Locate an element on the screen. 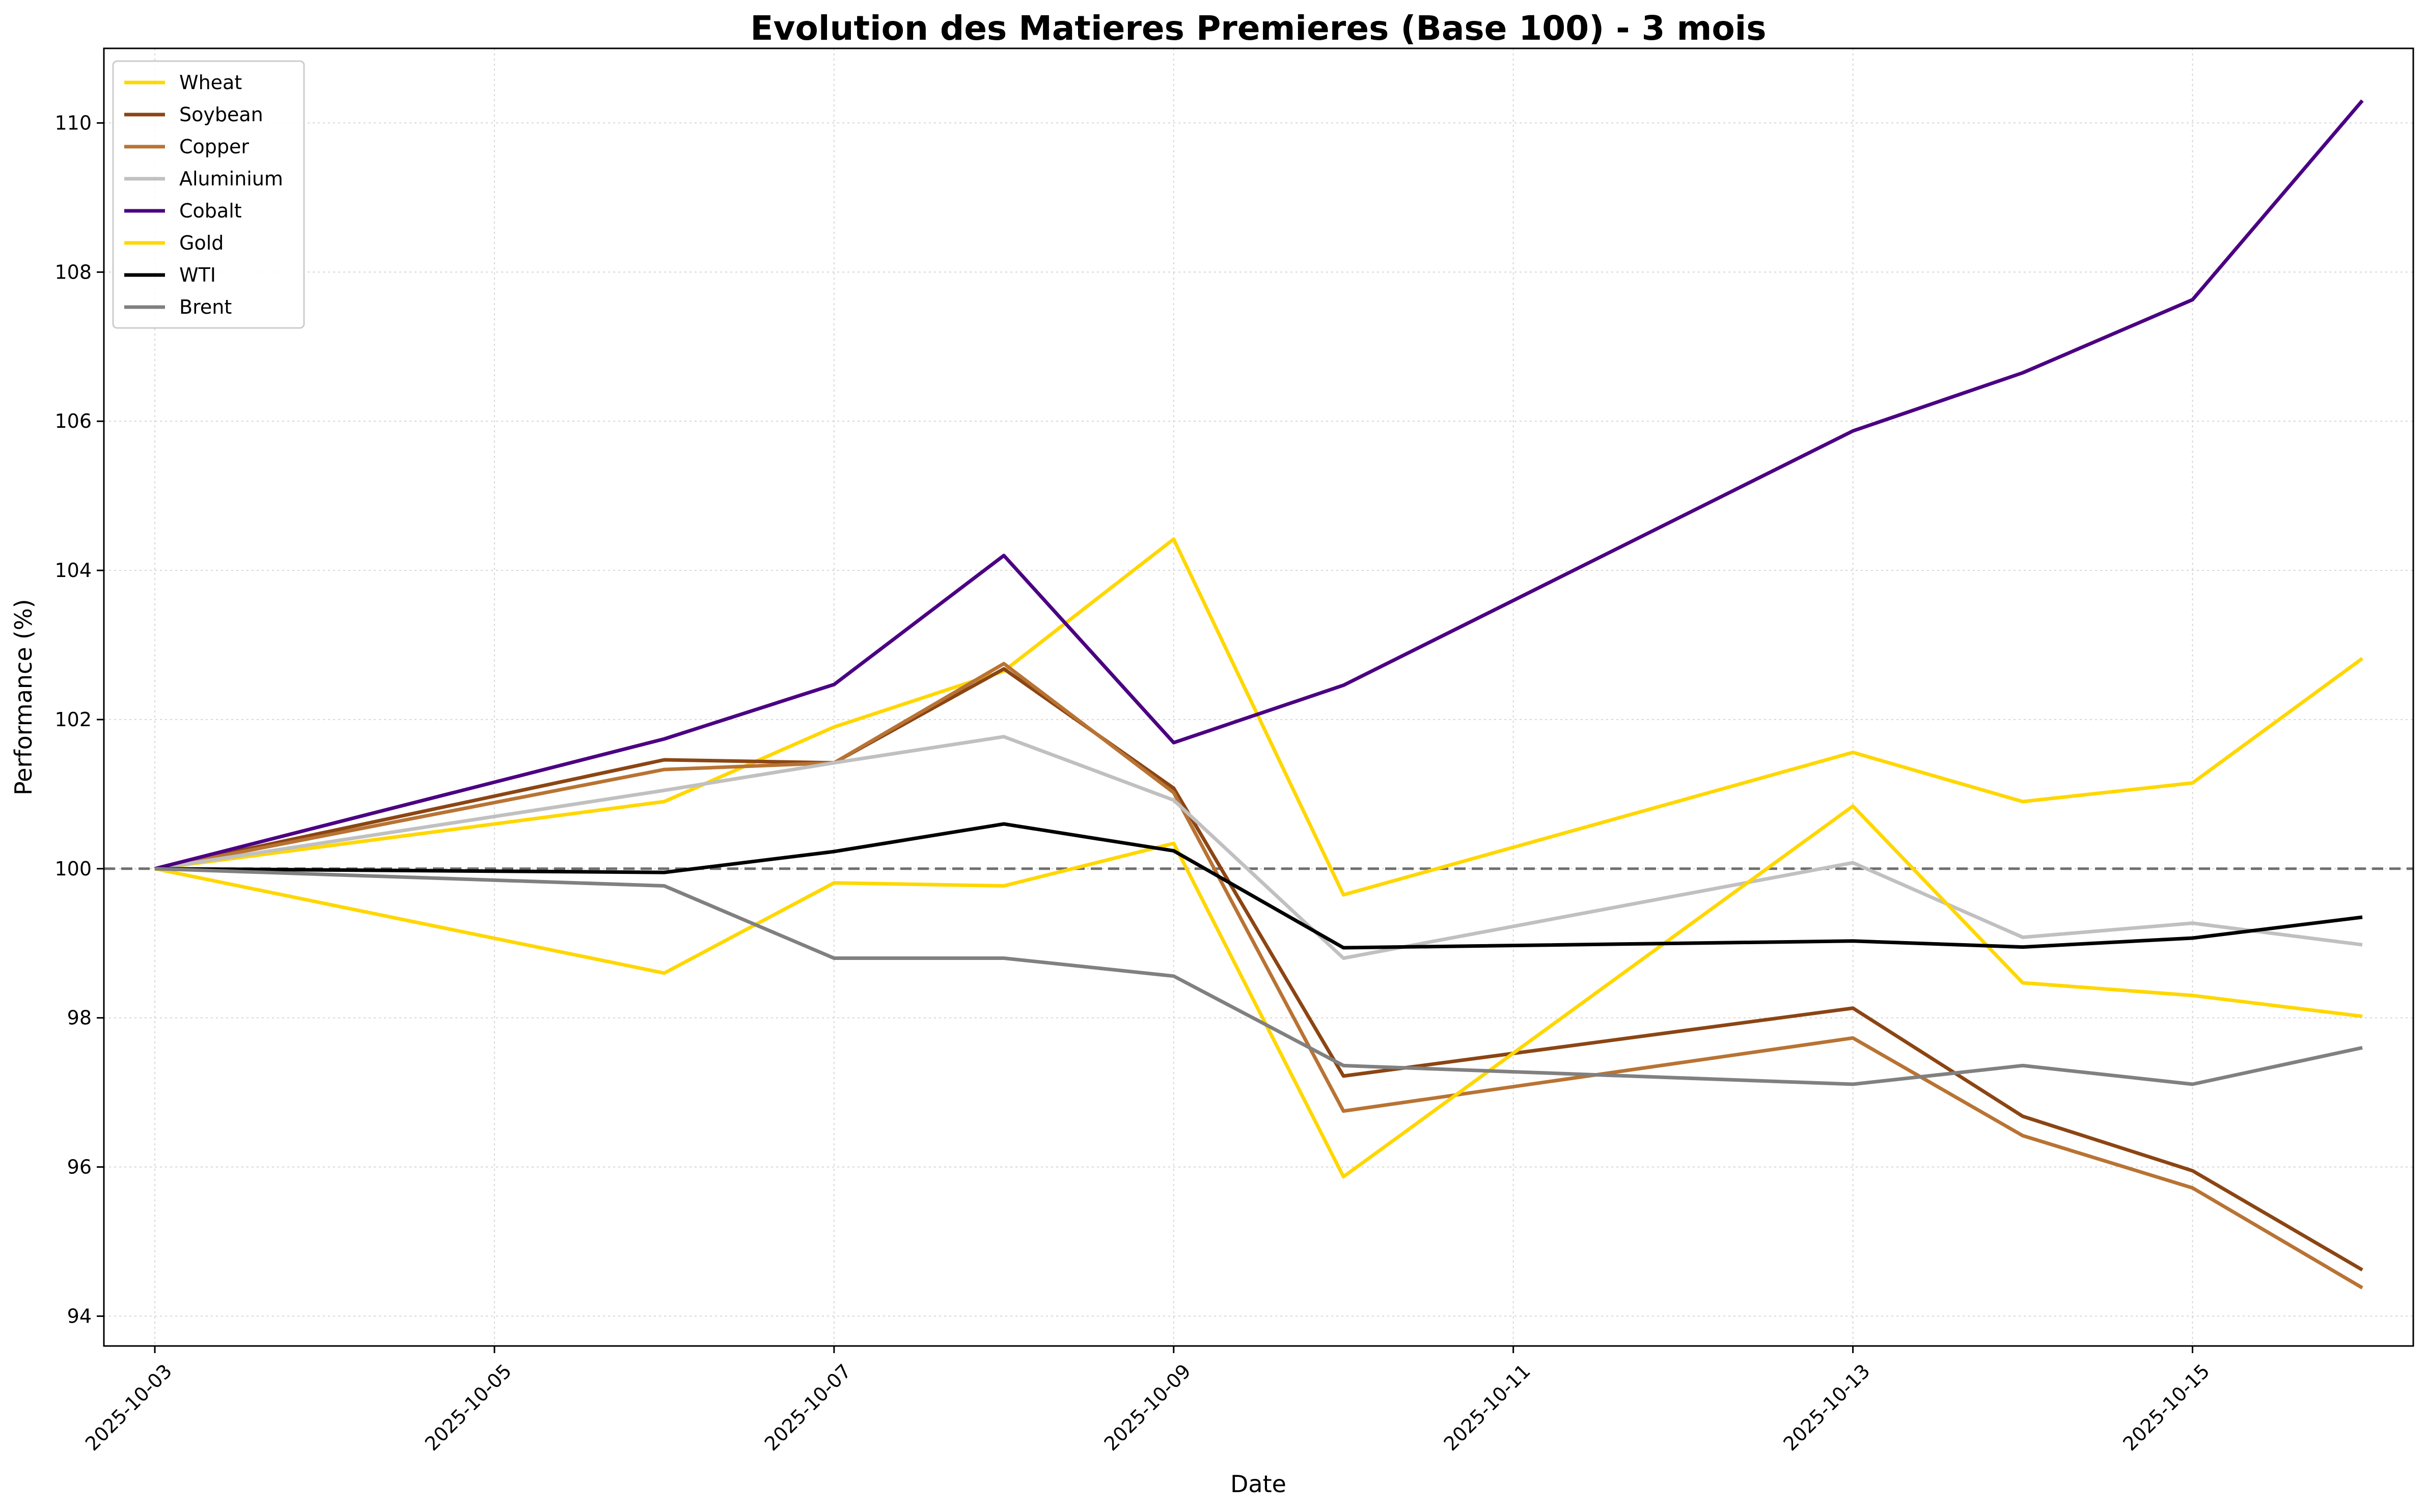 Image resolution: width=2426 pixels, height=1512 pixels. y-tick-label: 108 is located at coordinates (73, 272).